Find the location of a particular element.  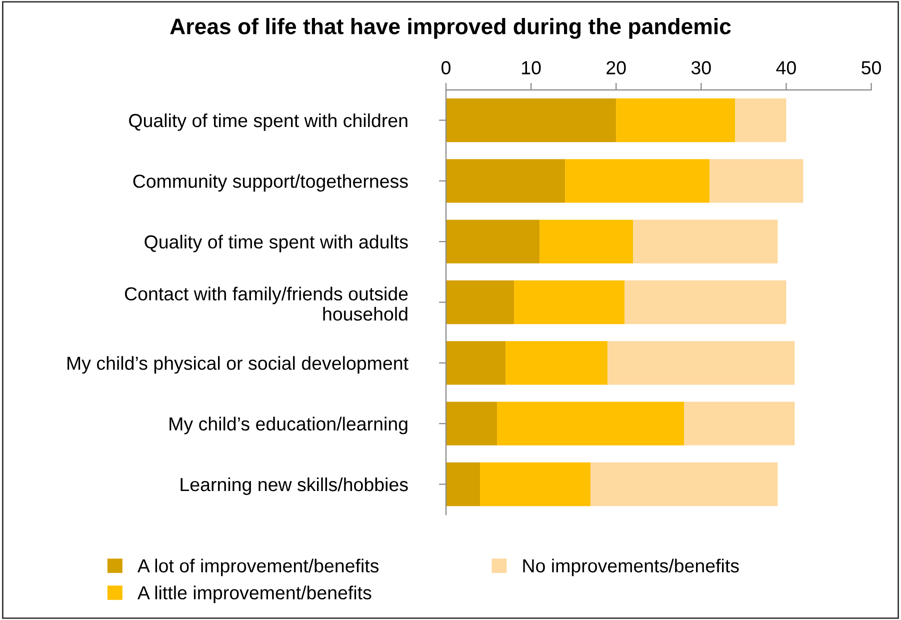

legend-label: A lot of improvement/benefits is located at coordinates (258, 567).